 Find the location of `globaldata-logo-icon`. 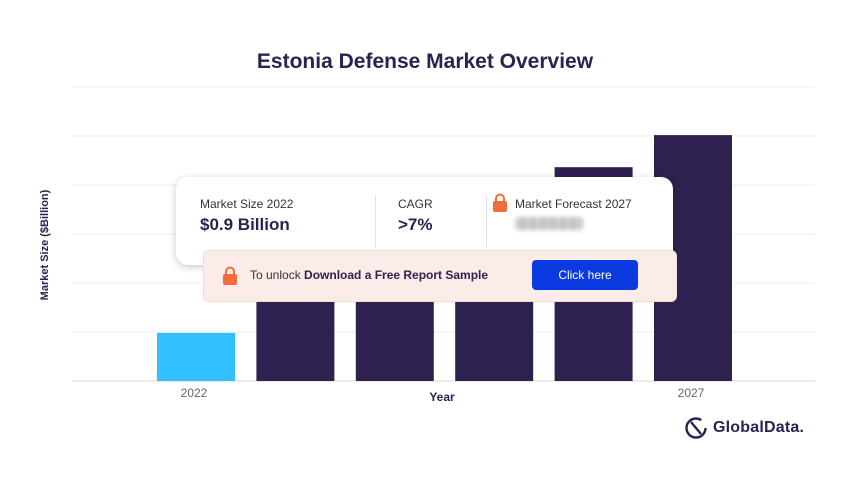

globaldata-logo-icon is located at coordinates (696, 428).